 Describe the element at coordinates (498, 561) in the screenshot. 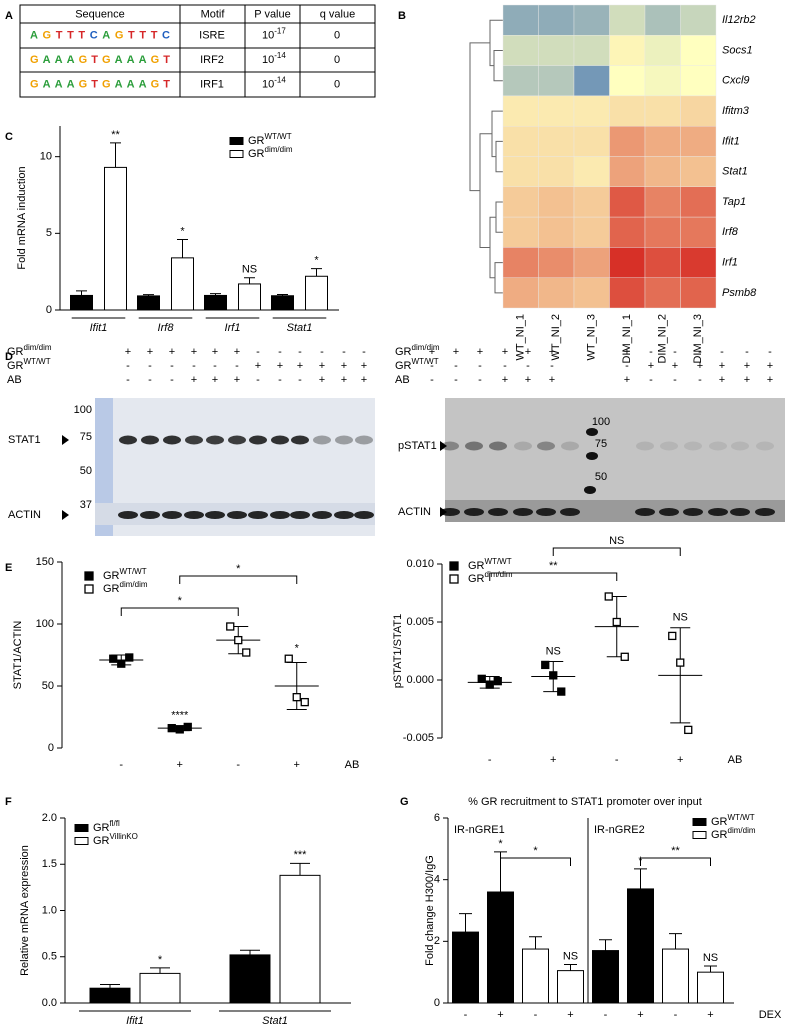

I see `legend-label-sup: WT/WT` at that location.